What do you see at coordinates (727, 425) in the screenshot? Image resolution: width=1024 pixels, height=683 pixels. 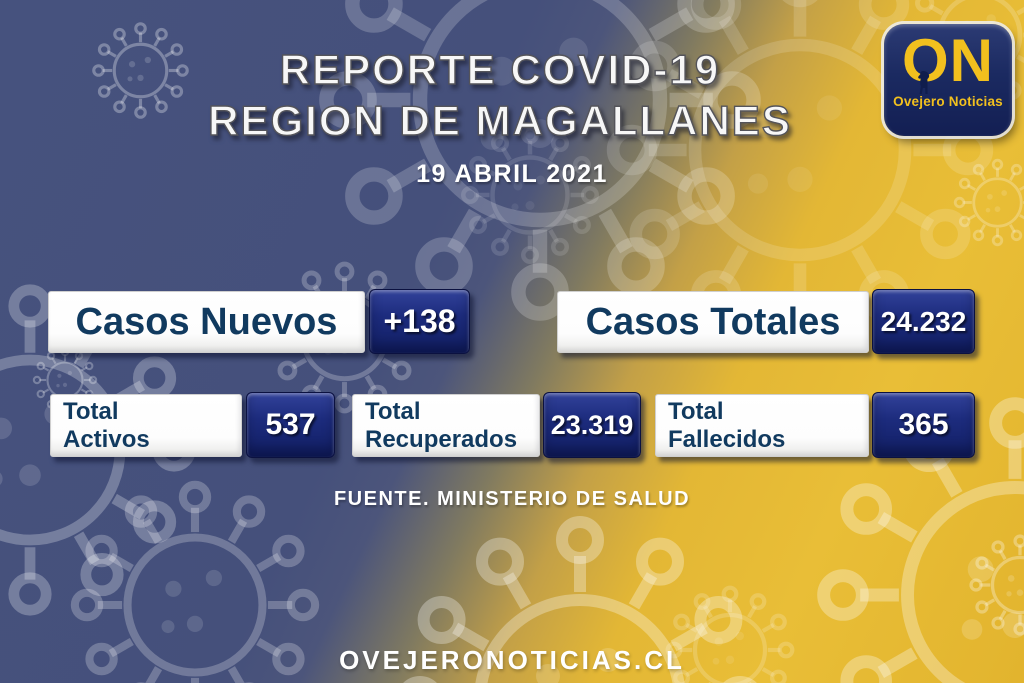 I see `total-fallecidos-label: Total Fallecidos` at bounding box center [727, 425].